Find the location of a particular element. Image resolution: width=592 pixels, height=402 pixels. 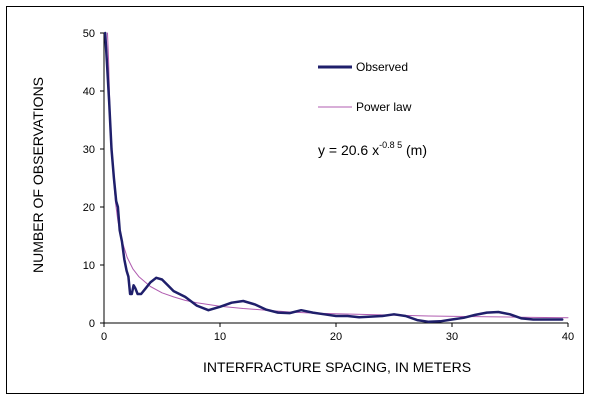

legend-label-observed: Observed is located at coordinates (382, 67).